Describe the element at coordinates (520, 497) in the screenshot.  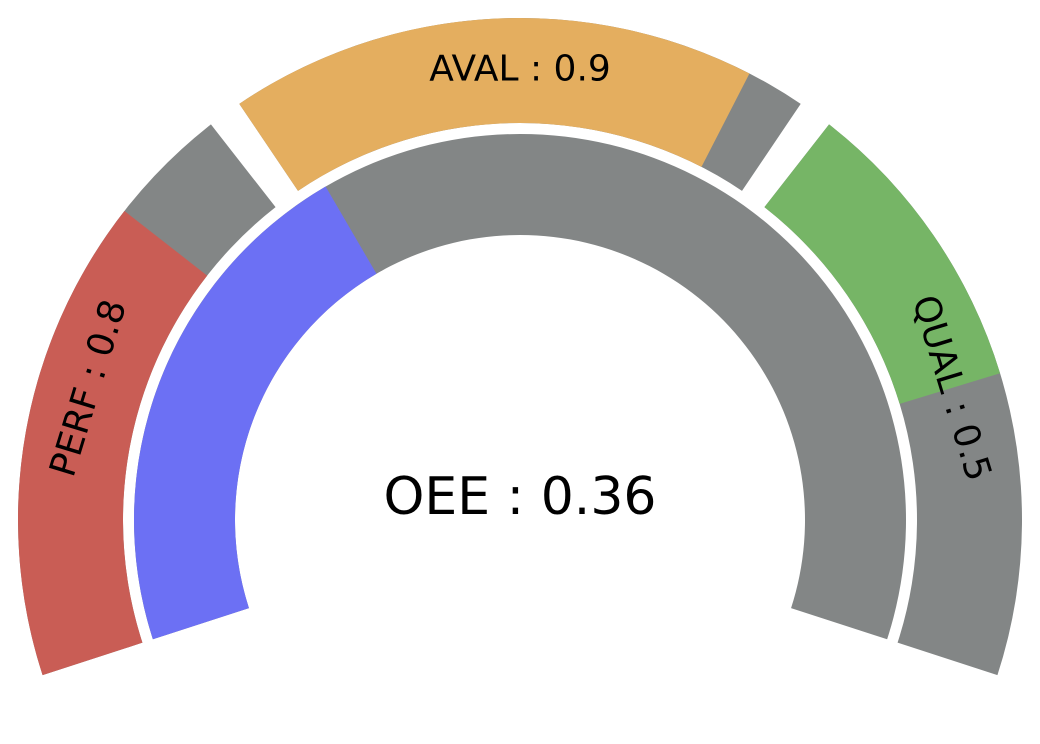
I see `oee-center-label: OEE : 0.36` at that location.